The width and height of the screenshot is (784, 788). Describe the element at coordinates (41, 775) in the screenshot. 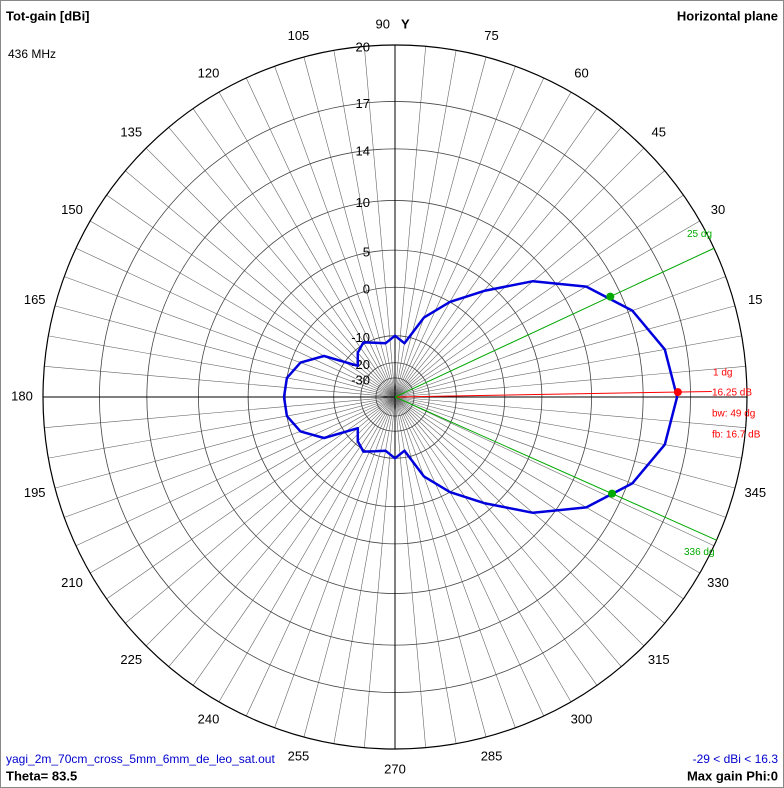

I see `theta-label: Theta= 83.5` at that location.